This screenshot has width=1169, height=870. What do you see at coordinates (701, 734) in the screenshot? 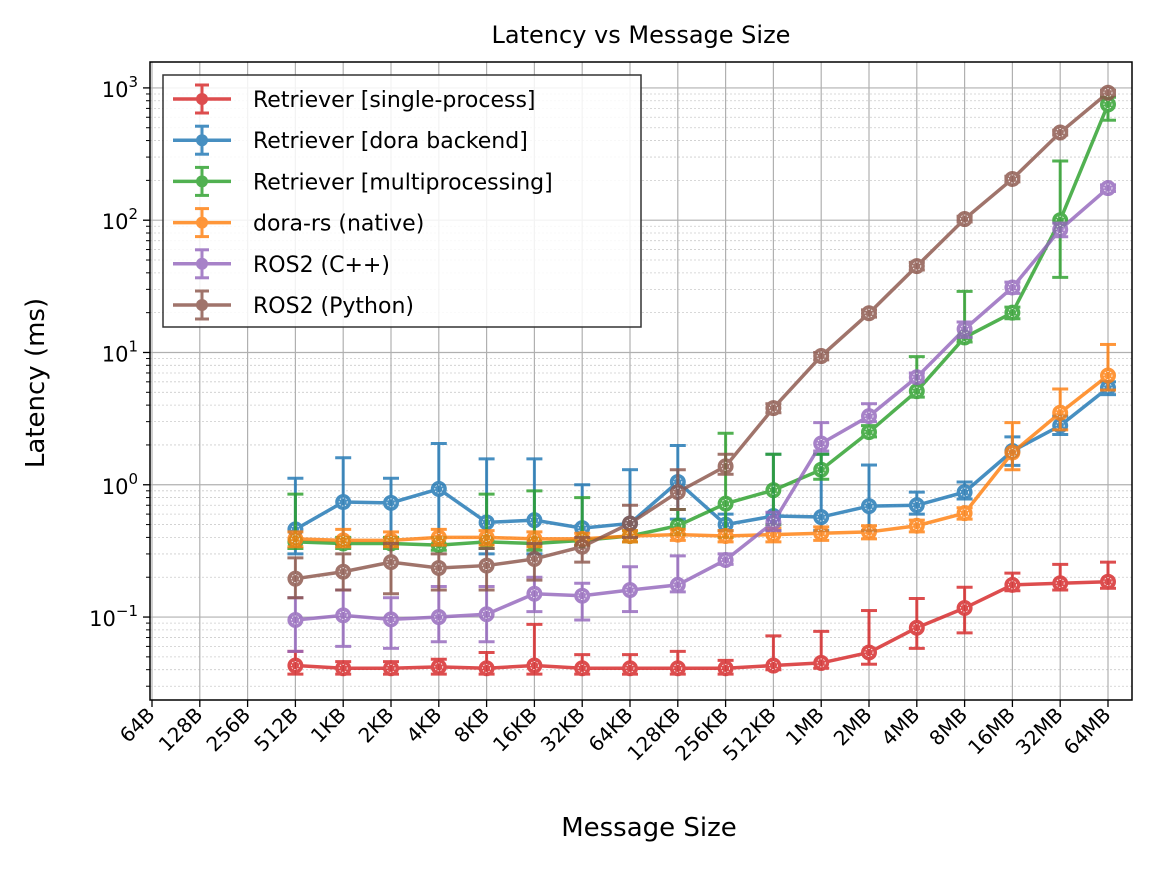
I see `x-tick-label: 256KB` at bounding box center [701, 734].